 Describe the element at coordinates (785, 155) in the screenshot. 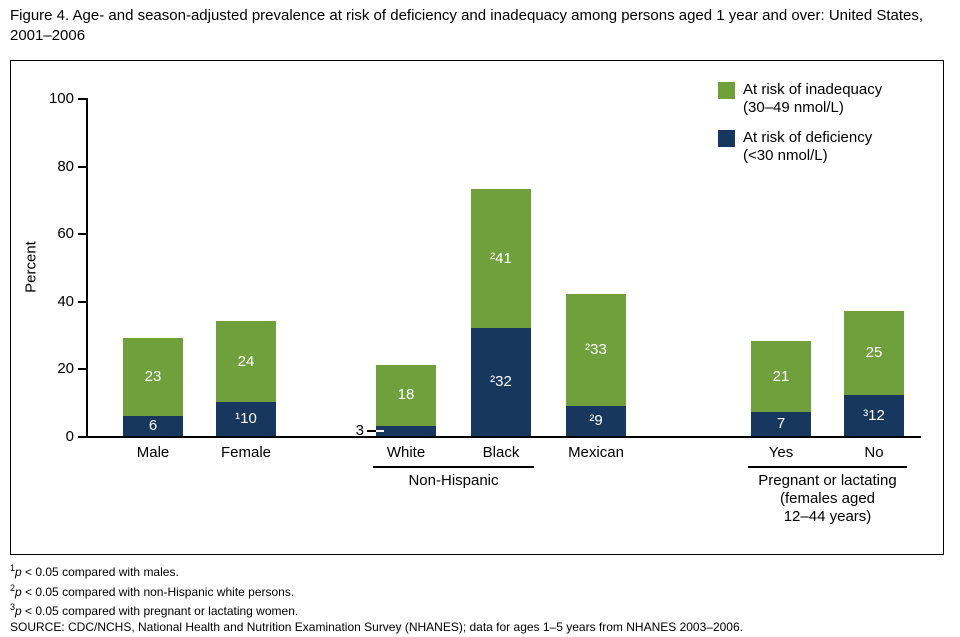

I see `legend-label-line2: (<30 nmol/L)` at that location.